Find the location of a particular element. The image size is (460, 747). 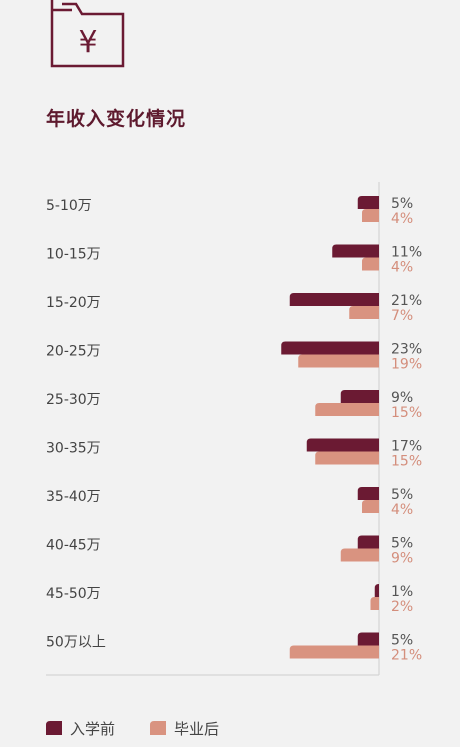

value-label-after: 9% is located at coordinates (402, 559).